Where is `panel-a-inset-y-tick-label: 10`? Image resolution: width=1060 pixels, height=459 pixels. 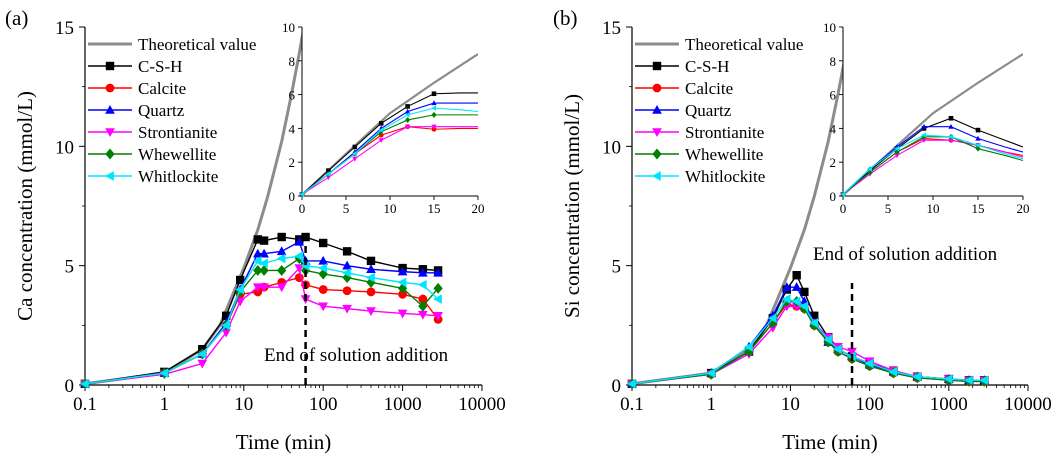 panel-a-inset-y-tick-label: 10 is located at coordinates (288, 27).